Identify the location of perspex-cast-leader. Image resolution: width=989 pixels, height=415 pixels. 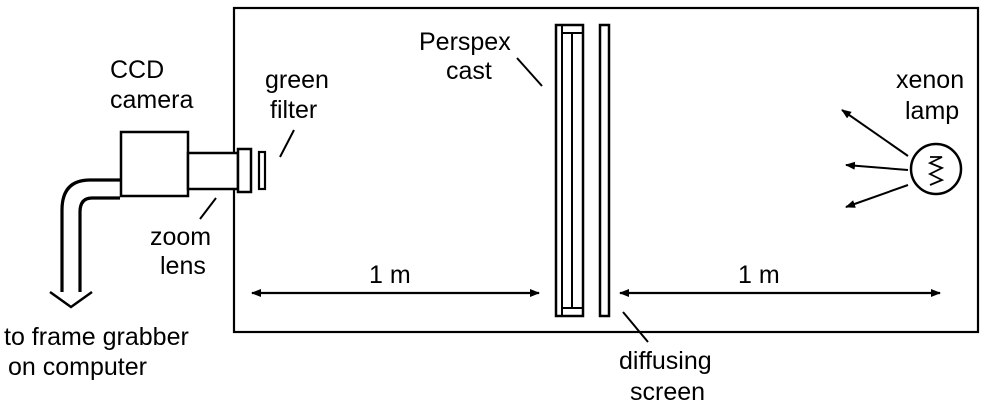
(529, 72).